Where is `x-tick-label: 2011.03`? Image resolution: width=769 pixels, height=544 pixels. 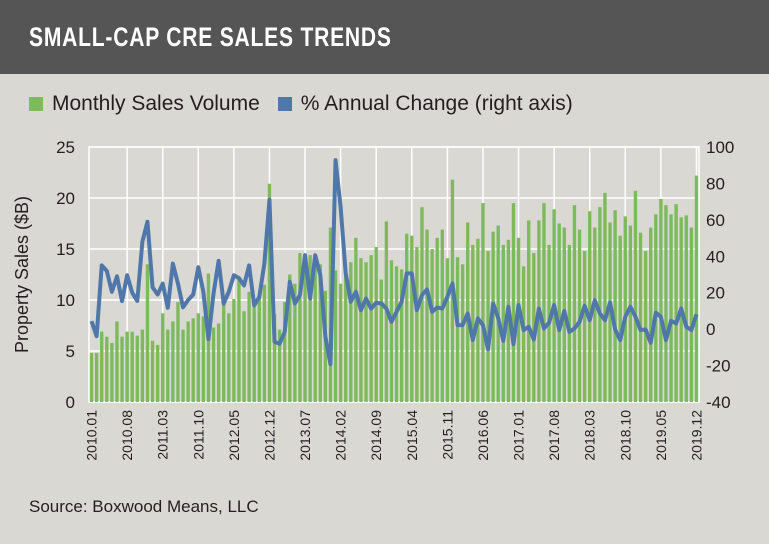
x-tick-label: 2011.03 is located at coordinates (163, 435).